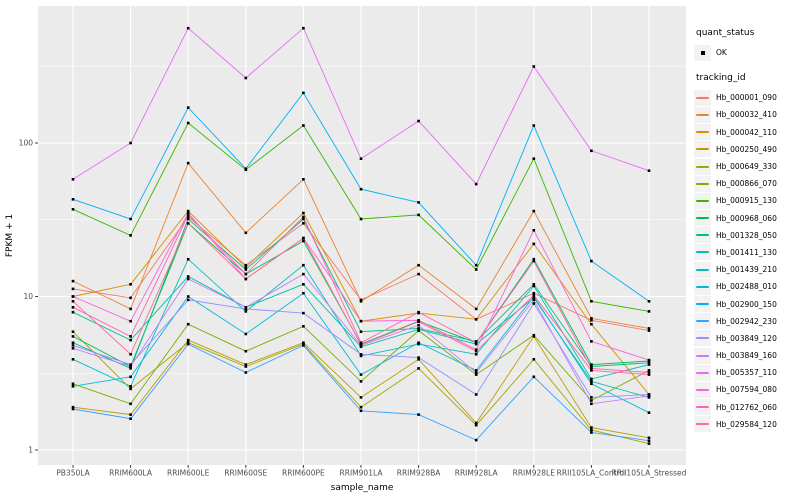  Describe the element at coordinates (746, 114) in the screenshot. I see `legend-item-Hb_000032_410: Hb_000032_410` at that location.